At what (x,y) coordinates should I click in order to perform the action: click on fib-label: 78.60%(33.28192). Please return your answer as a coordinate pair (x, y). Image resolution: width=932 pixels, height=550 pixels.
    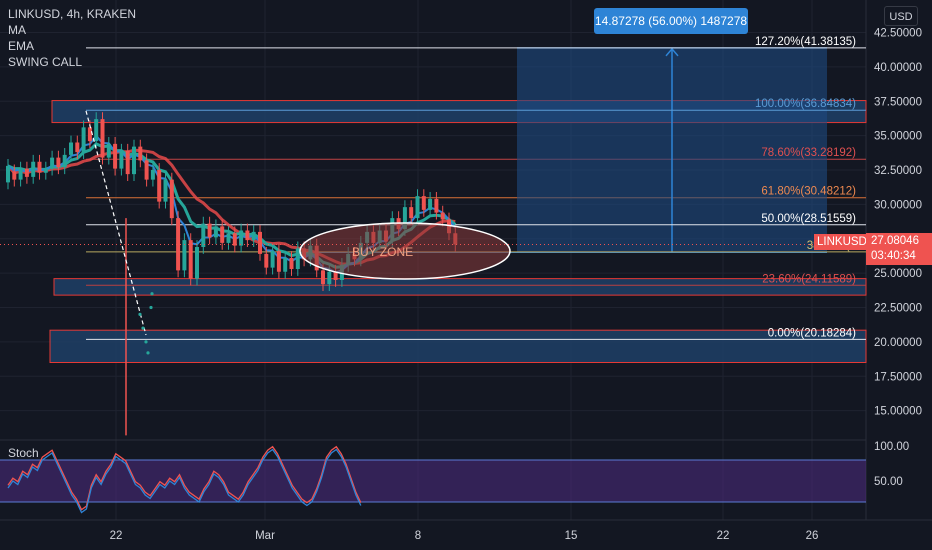
    Looking at the image, I should click on (808, 153).